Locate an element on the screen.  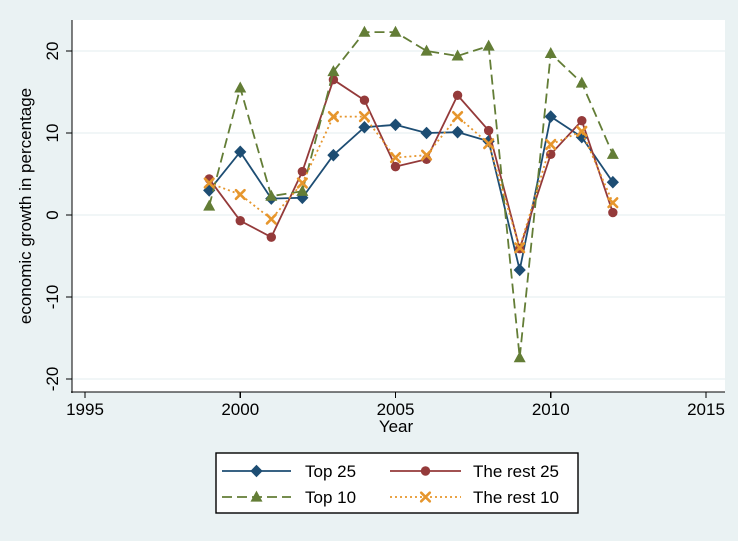
x-axis-title: Year is located at coordinates (396, 426).